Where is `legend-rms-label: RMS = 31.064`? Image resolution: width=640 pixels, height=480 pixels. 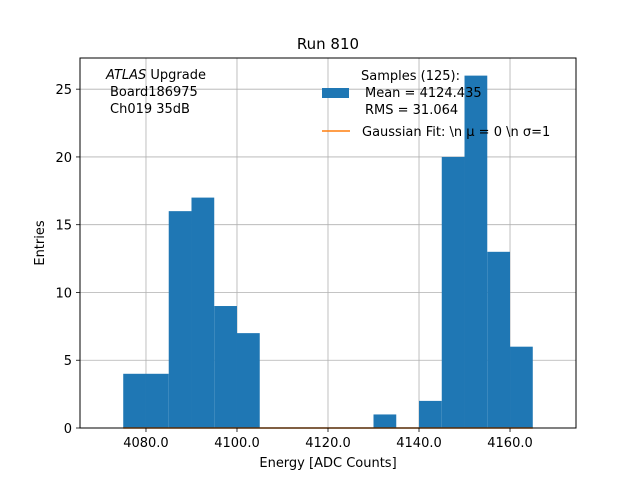
legend-rms-label: RMS = 31.064 is located at coordinates (411, 110).